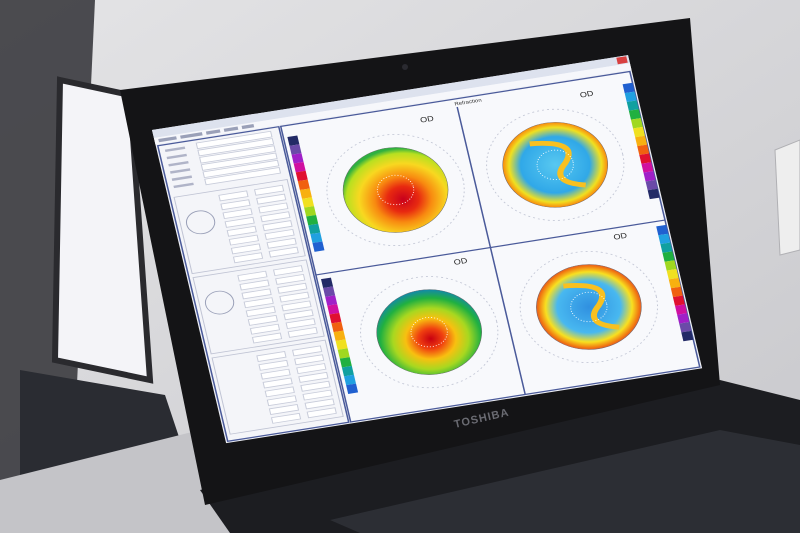 Image resolution: width=800 pixels, height=533 pixels. I want to click on topography-map-4: OD, so click(600, 298).